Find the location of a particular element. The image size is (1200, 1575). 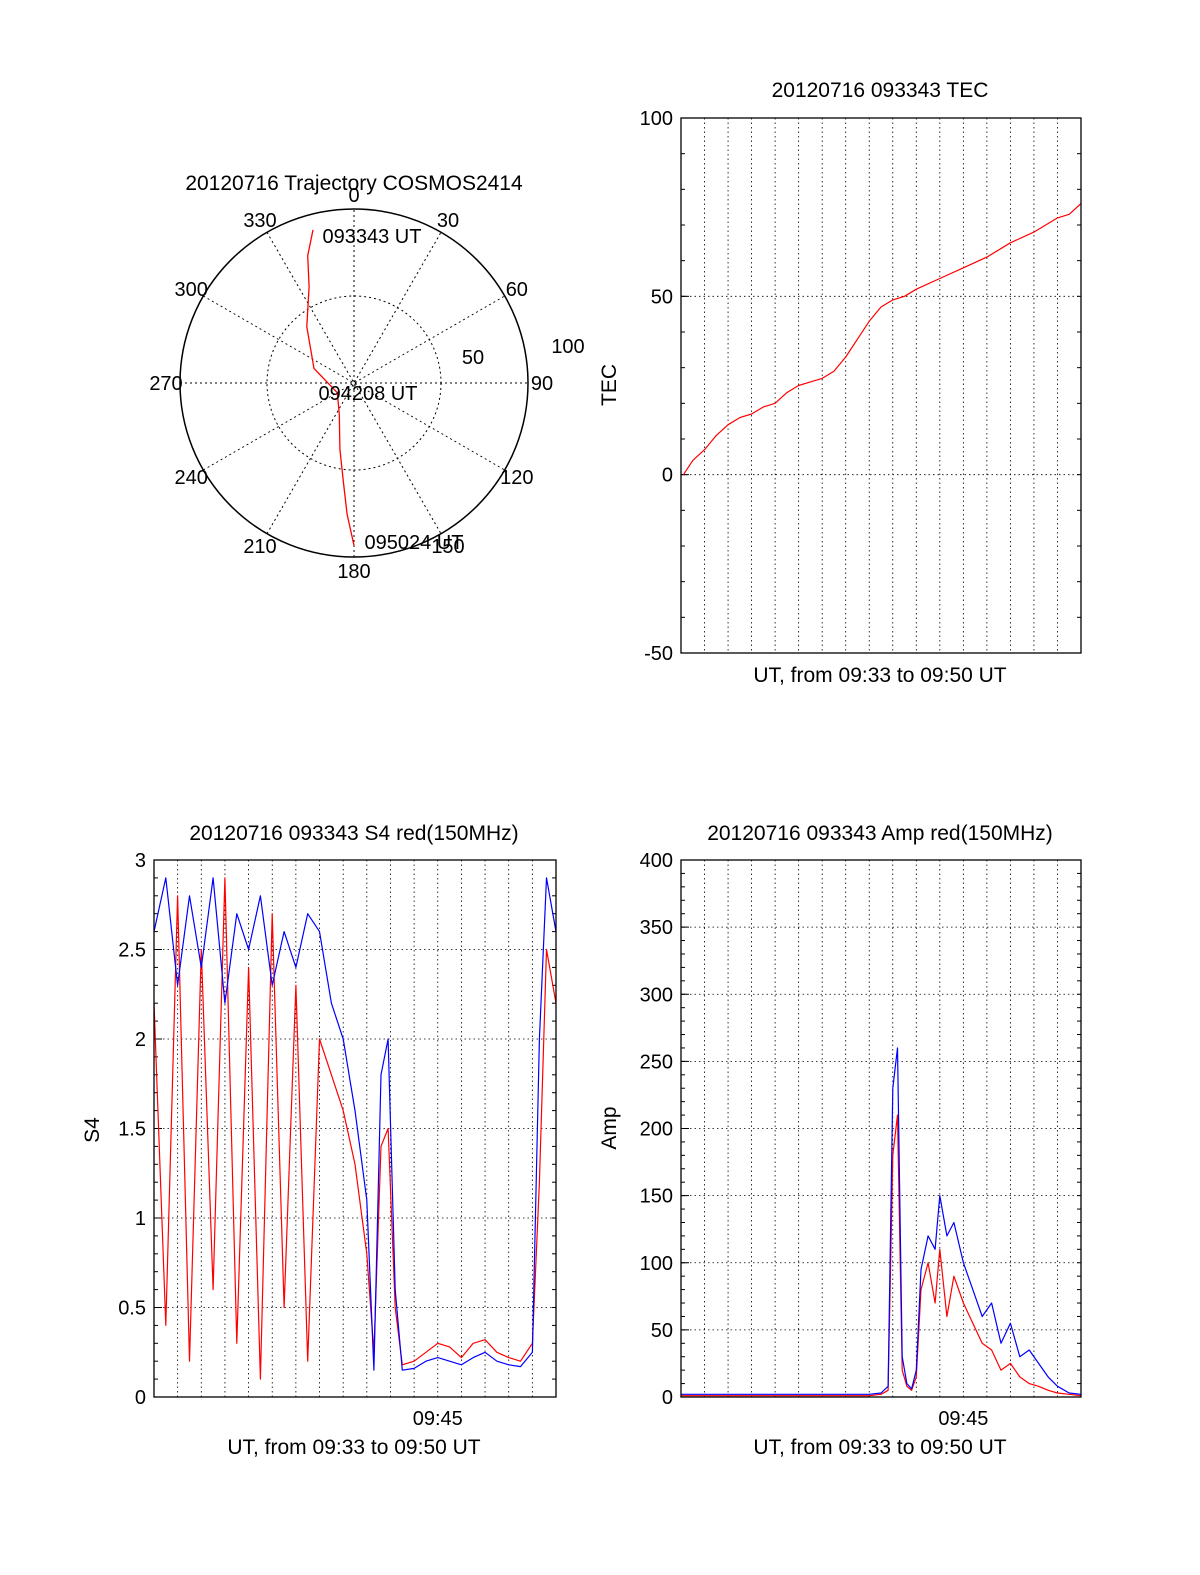

azimuth-label-330: 330 is located at coordinates (259, 221).